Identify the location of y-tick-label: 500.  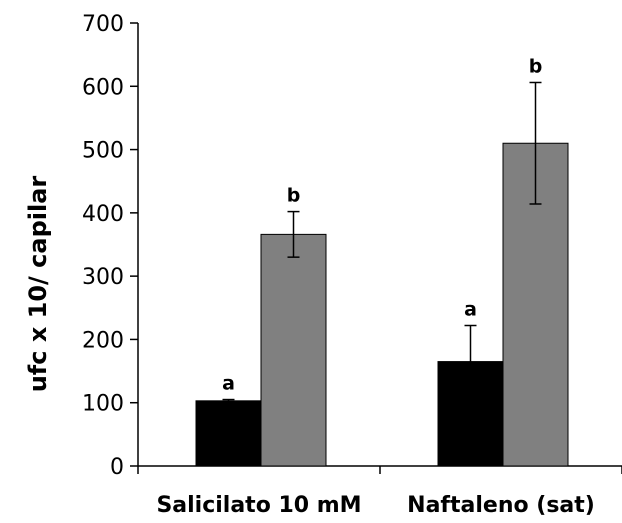
(103, 151).